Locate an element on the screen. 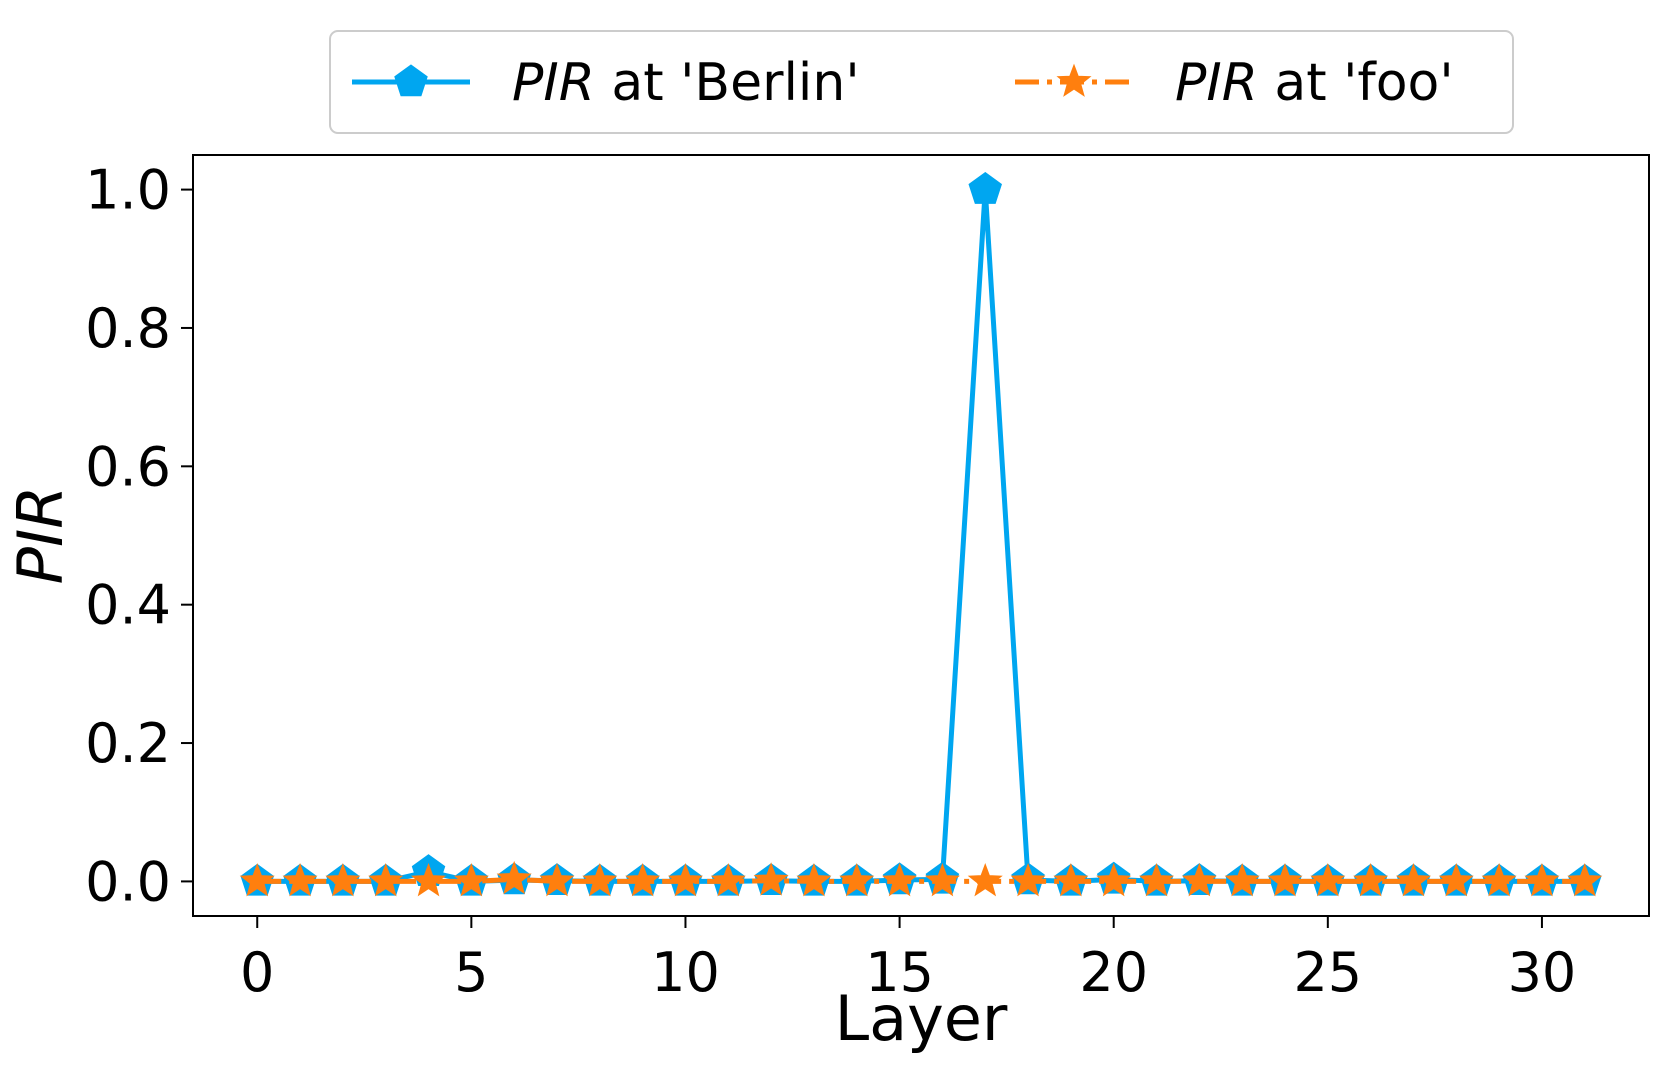 The height and width of the screenshot is (1068, 1661). legend-label: PIR at 'Berlin' is located at coordinates (686, 83).